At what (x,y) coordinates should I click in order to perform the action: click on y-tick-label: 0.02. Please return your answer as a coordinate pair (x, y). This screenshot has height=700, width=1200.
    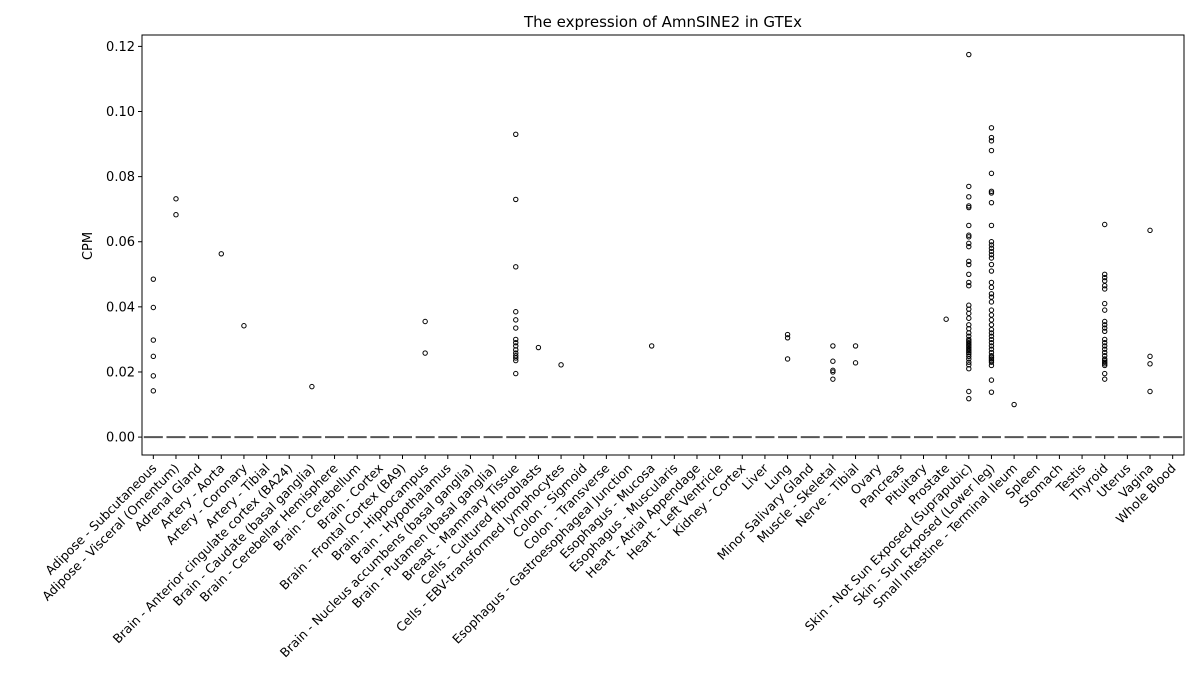
    Looking at the image, I should click on (120, 372).